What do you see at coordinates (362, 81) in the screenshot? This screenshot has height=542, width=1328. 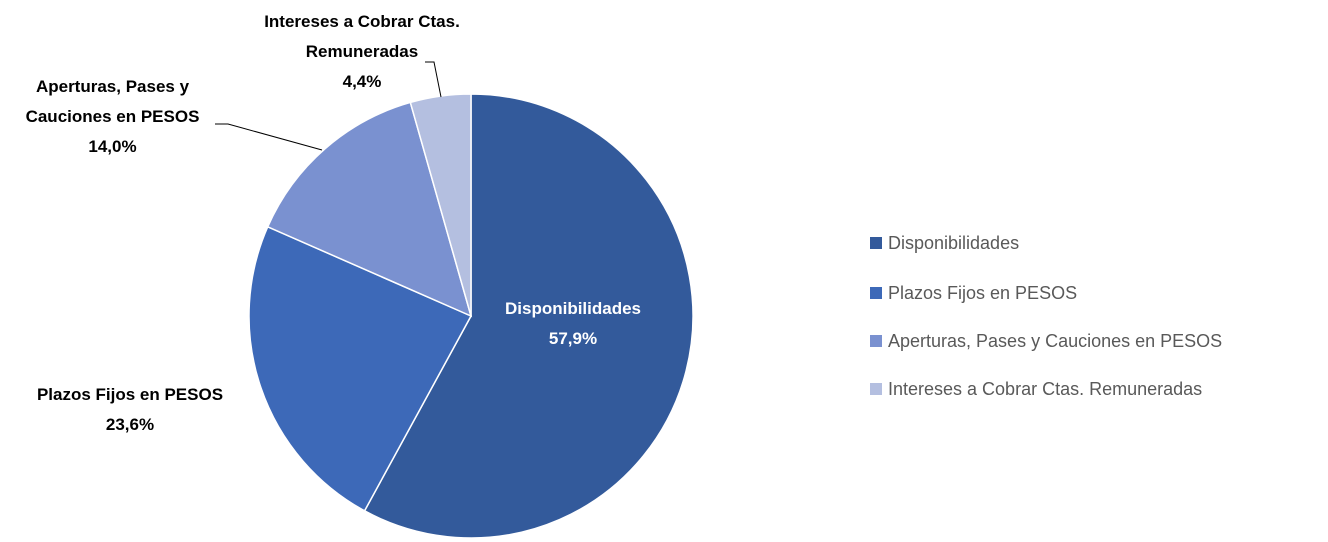 I see `data-label-value: 4,4%` at bounding box center [362, 81].